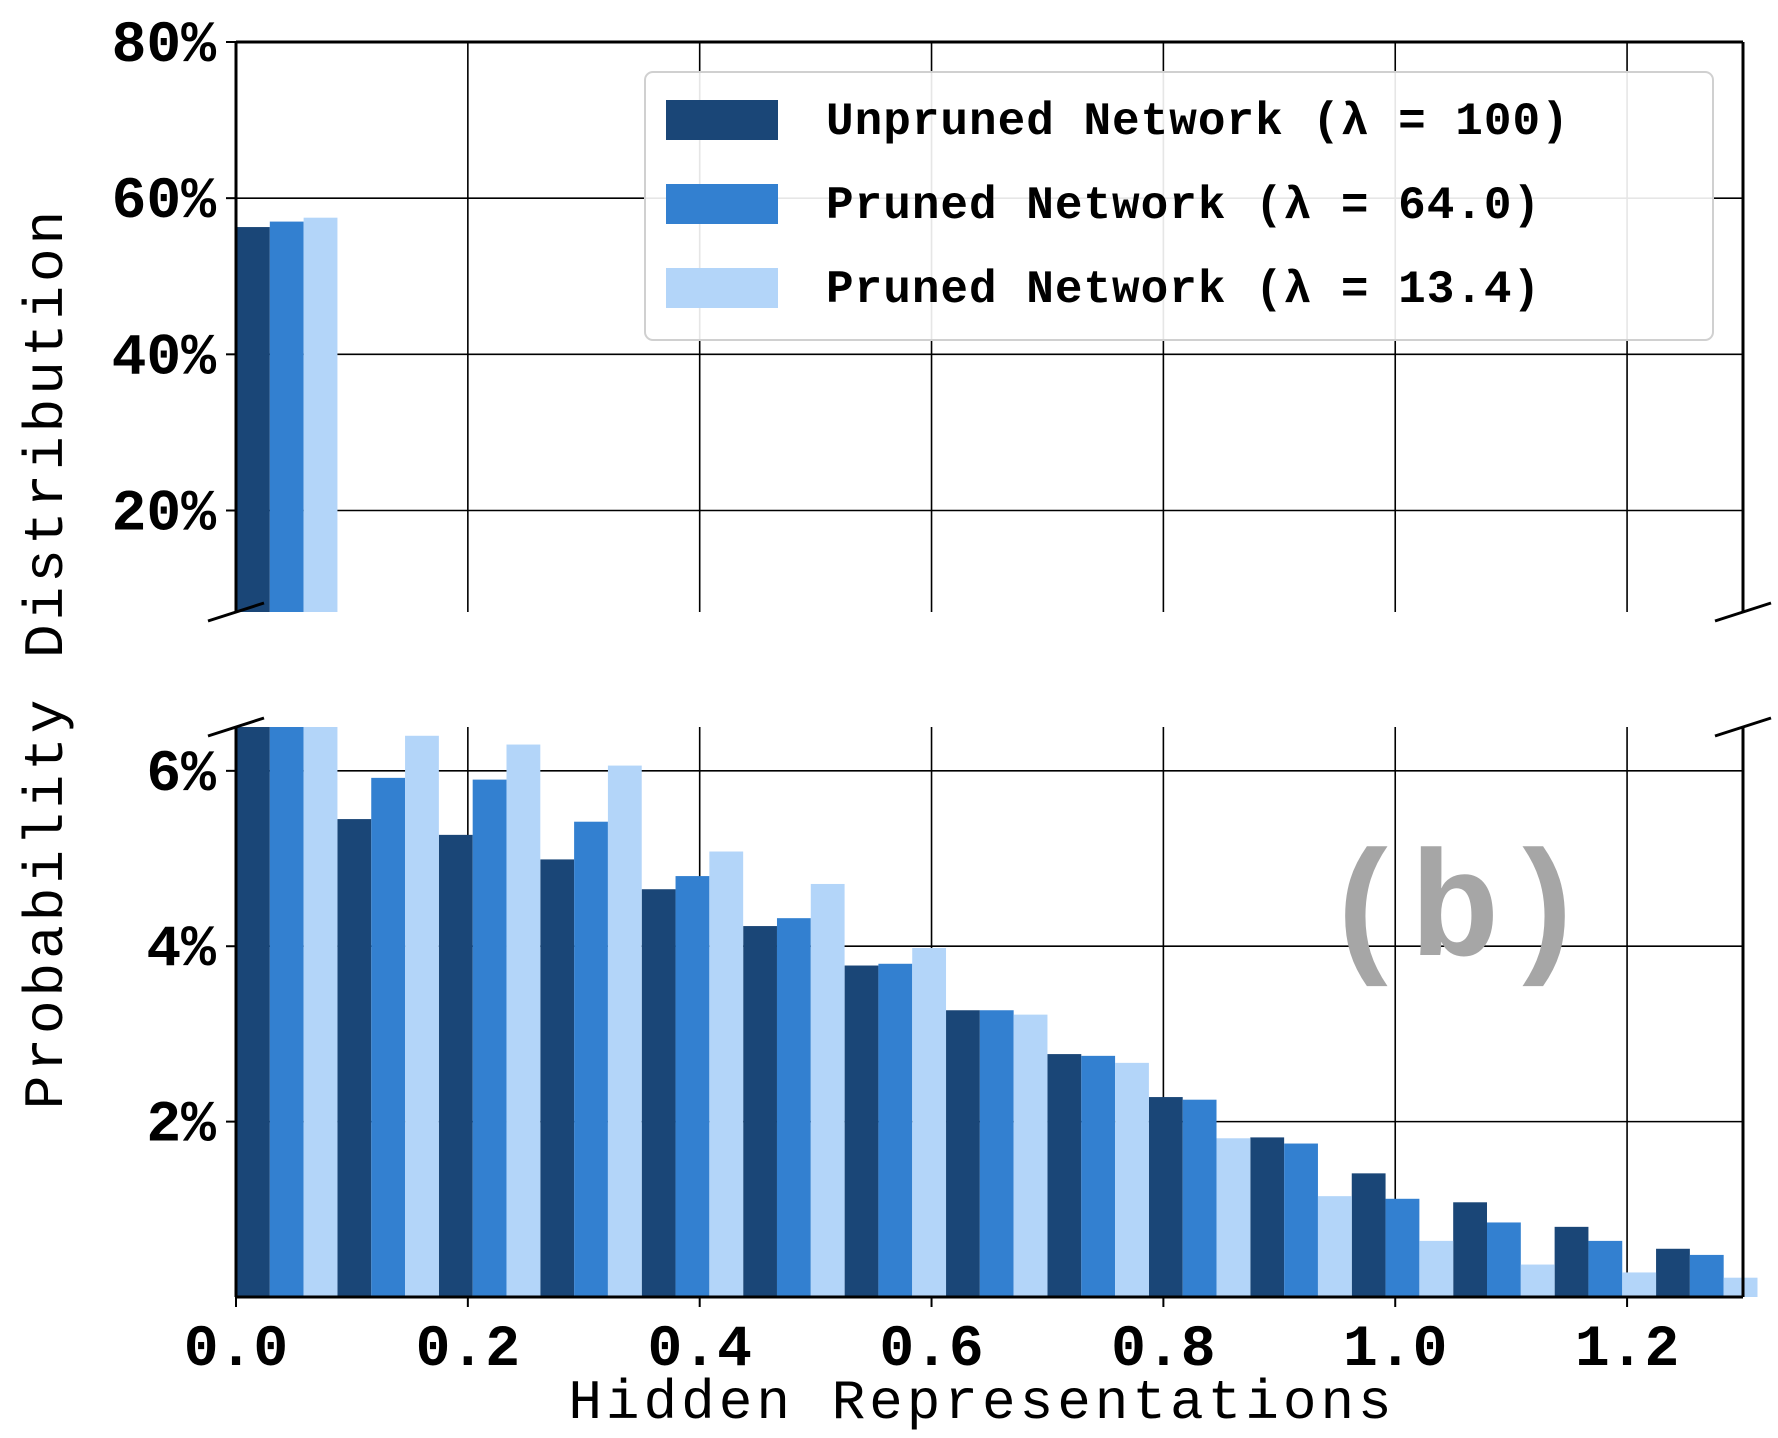 The image size is (1778, 1438). I want to click on x-tick-label: 0.0, so click(236, 1350).